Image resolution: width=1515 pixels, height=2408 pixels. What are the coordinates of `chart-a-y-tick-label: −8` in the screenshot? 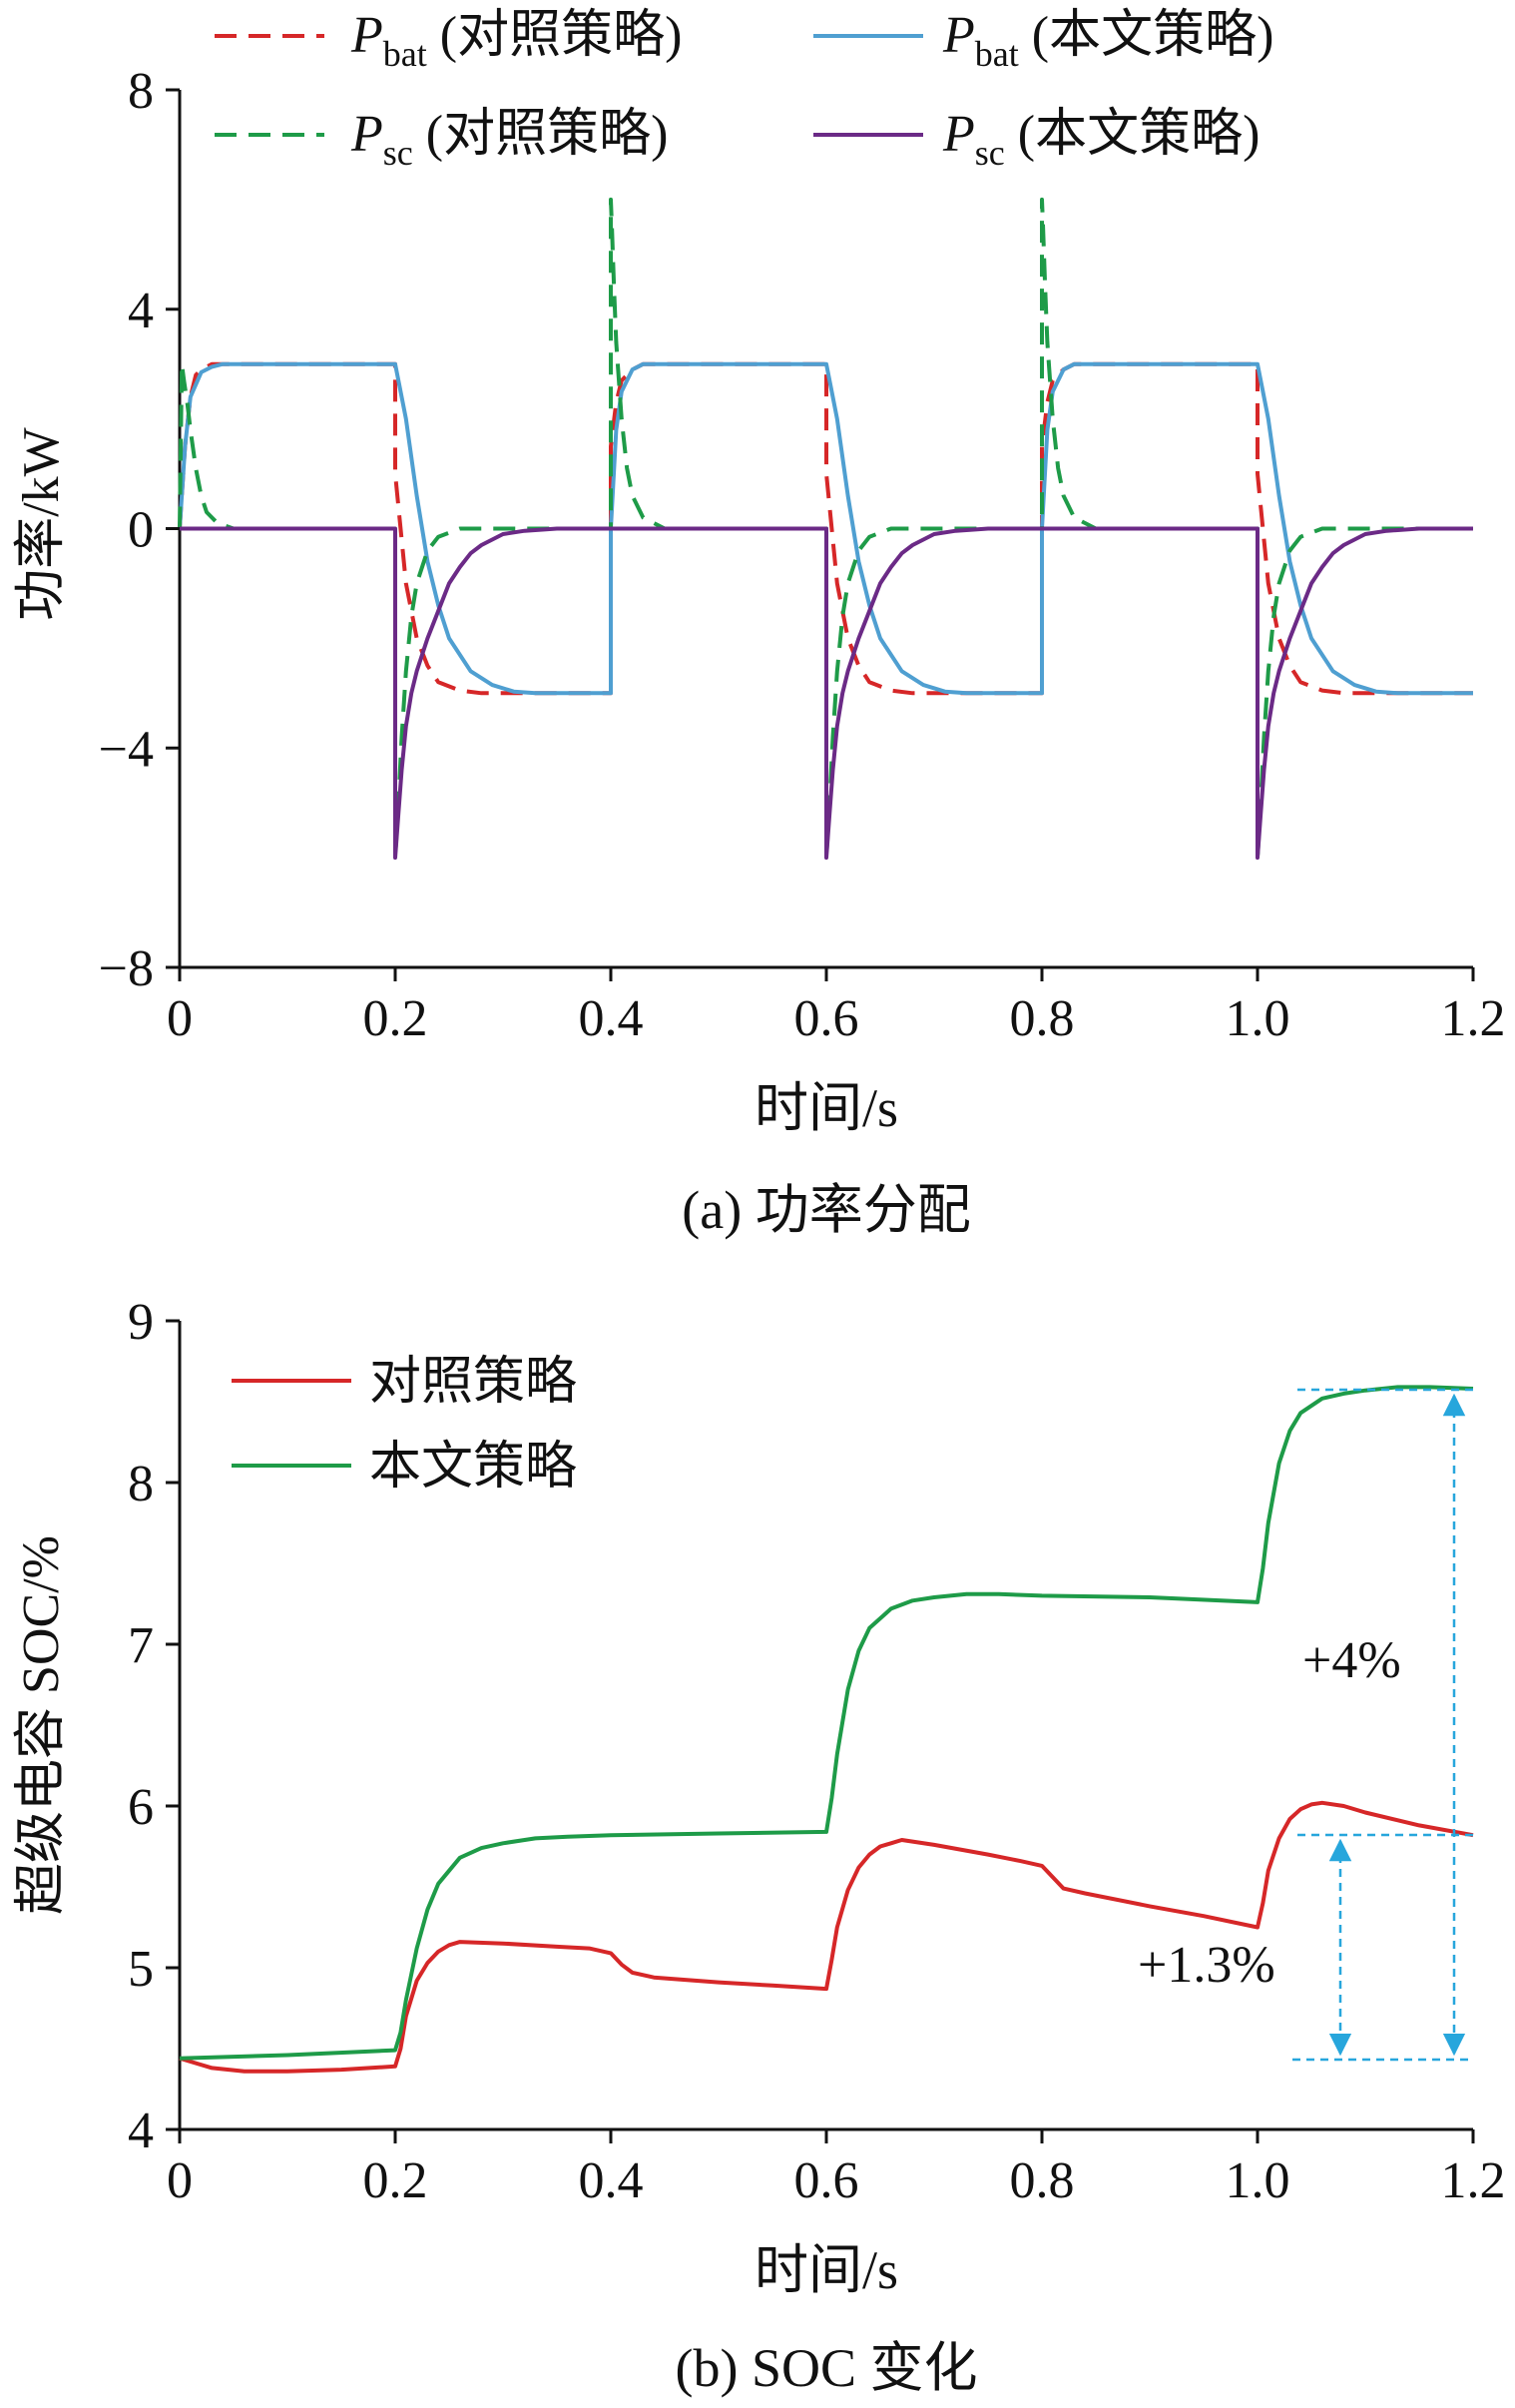 It's located at (126, 968).